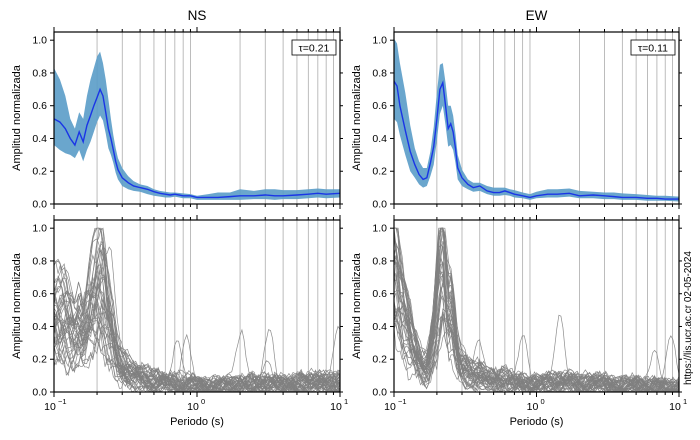 The image size is (700, 440). I want to click on std-band, so click(197, 125).